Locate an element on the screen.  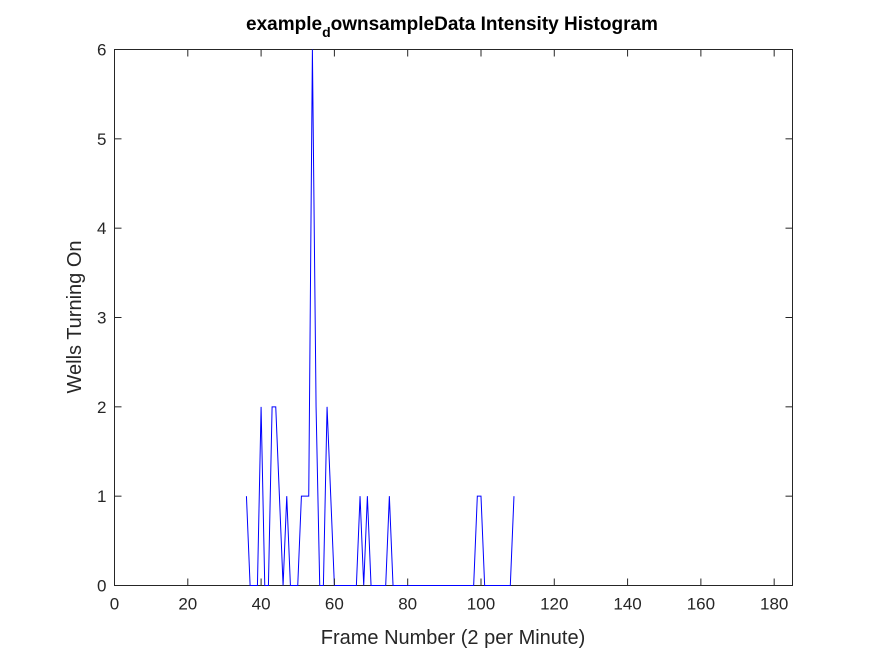
x-tick-label: 120 is located at coordinates (554, 604).